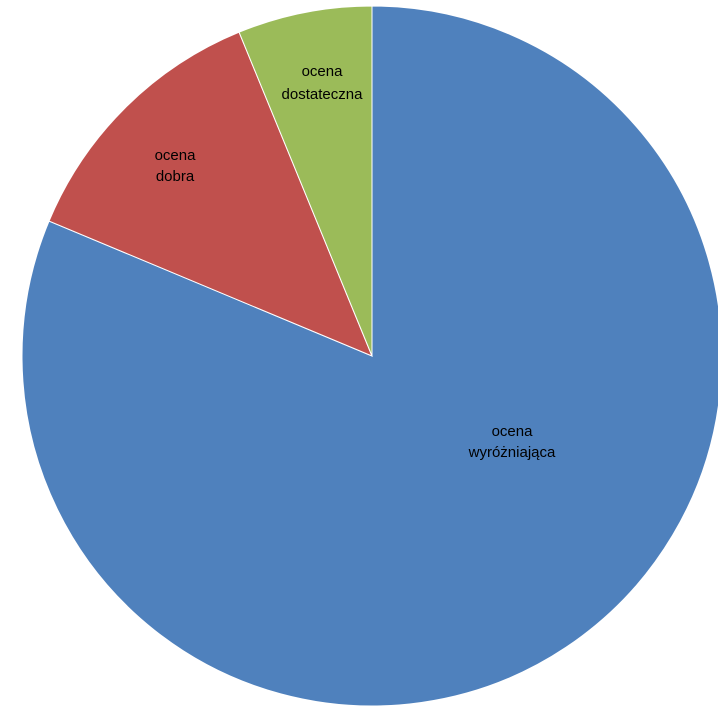  I want to click on pie-slice-label-line: dobra, so click(175, 176).